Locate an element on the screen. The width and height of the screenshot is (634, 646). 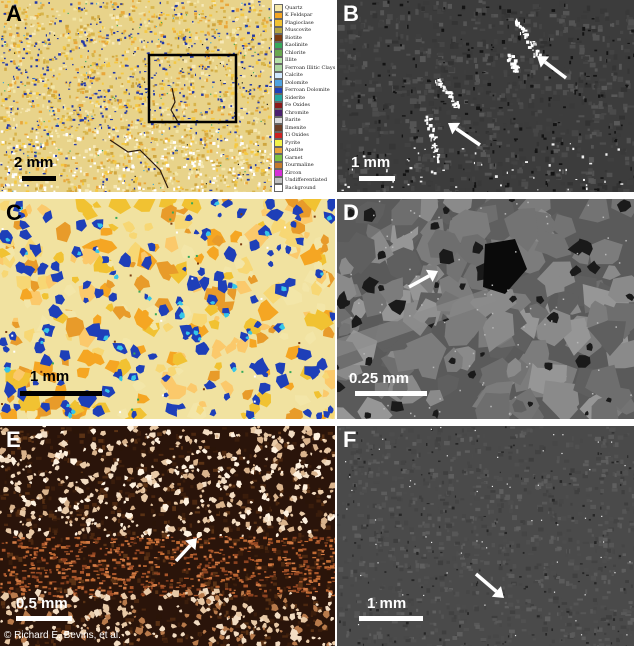
legend-item: Chlorite is located at coordinates (305, 53).